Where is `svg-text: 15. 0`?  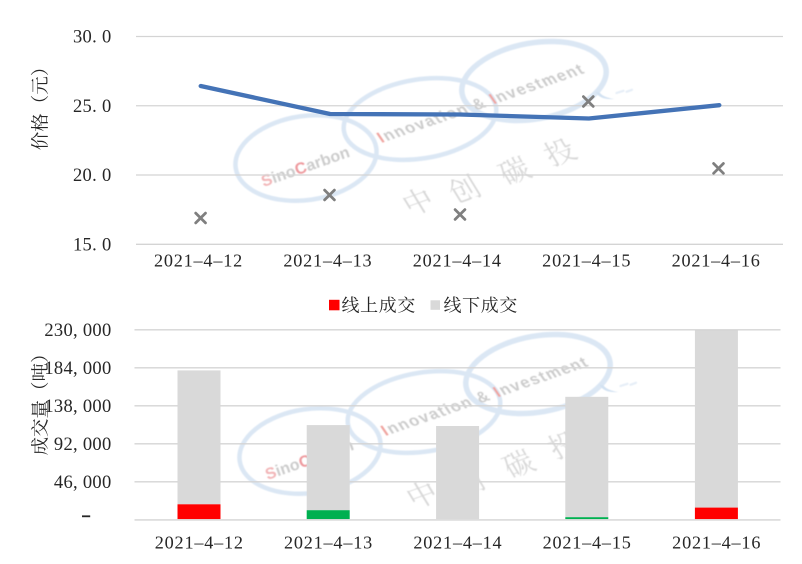
svg-text: 15. 0 is located at coordinates (92, 246).